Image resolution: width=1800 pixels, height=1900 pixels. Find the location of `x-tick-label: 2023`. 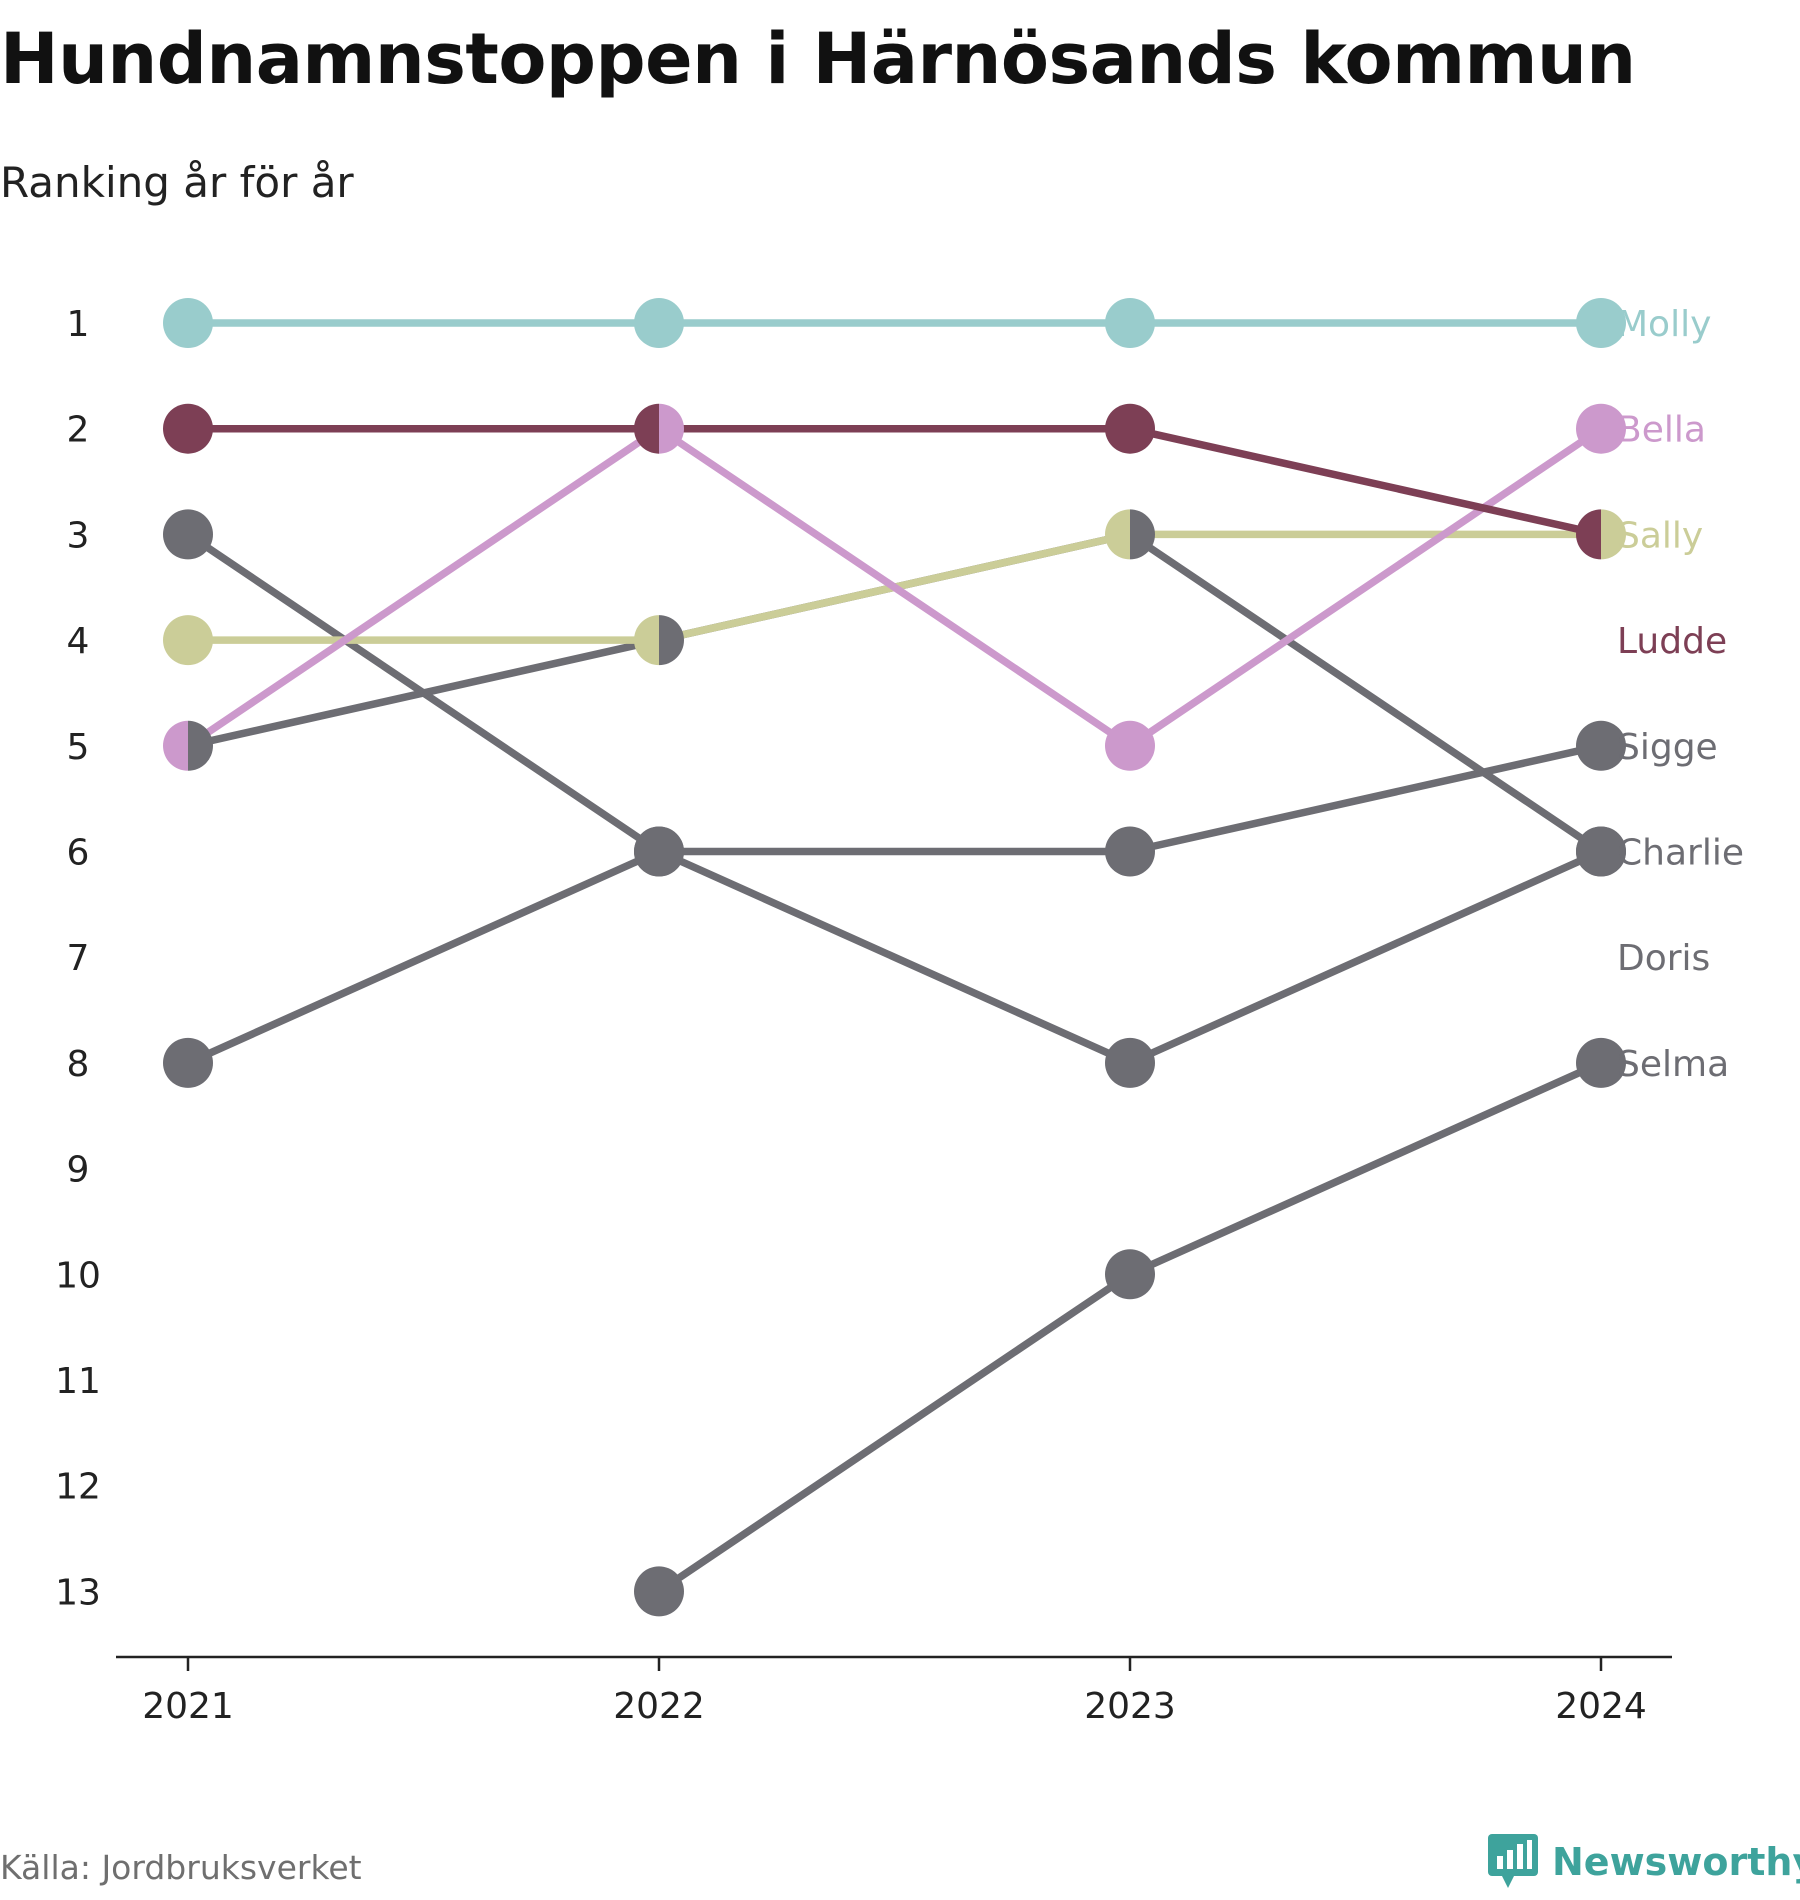

x-tick-label: 2023 is located at coordinates (1130, 1706).